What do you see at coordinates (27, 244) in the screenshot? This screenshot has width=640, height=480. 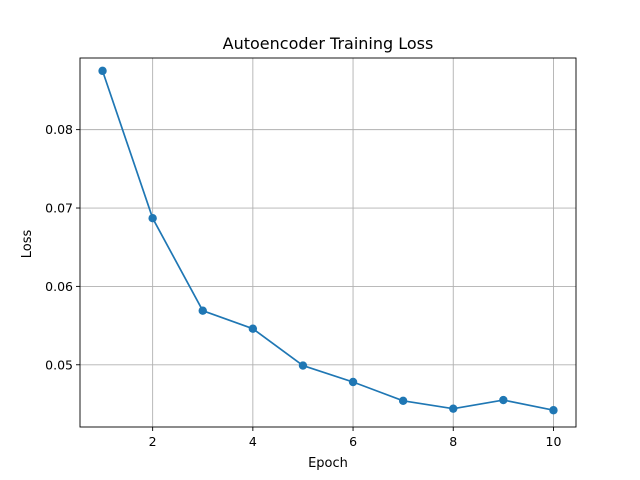 I see `y-axis-label: Loss` at bounding box center [27, 244].